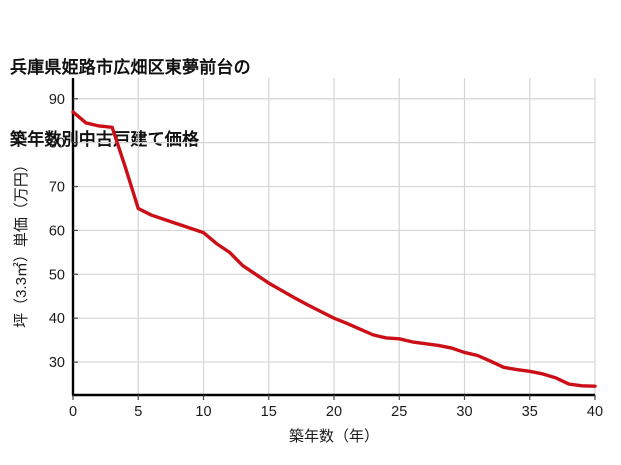 The width and height of the screenshot is (621, 465). Describe the element at coordinates (399, 412) in the screenshot. I see `x-tick-label: 25` at that location.